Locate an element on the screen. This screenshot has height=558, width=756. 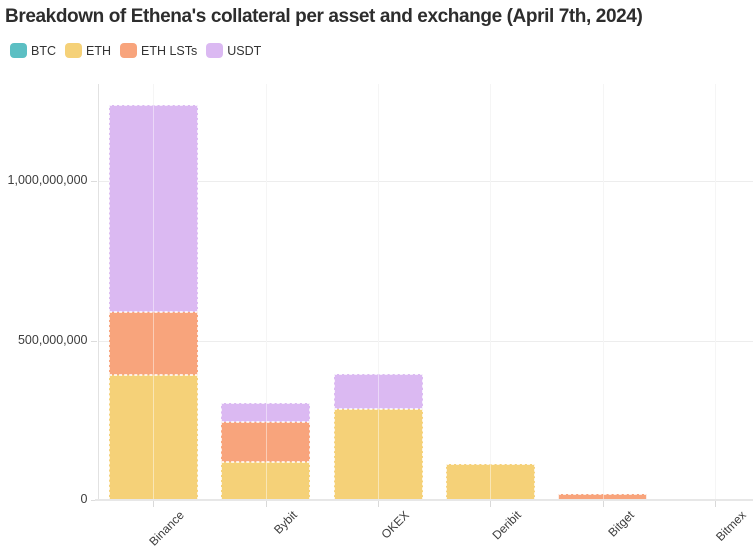
legend-item-usdt: USDT is located at coordinates (233, 50).